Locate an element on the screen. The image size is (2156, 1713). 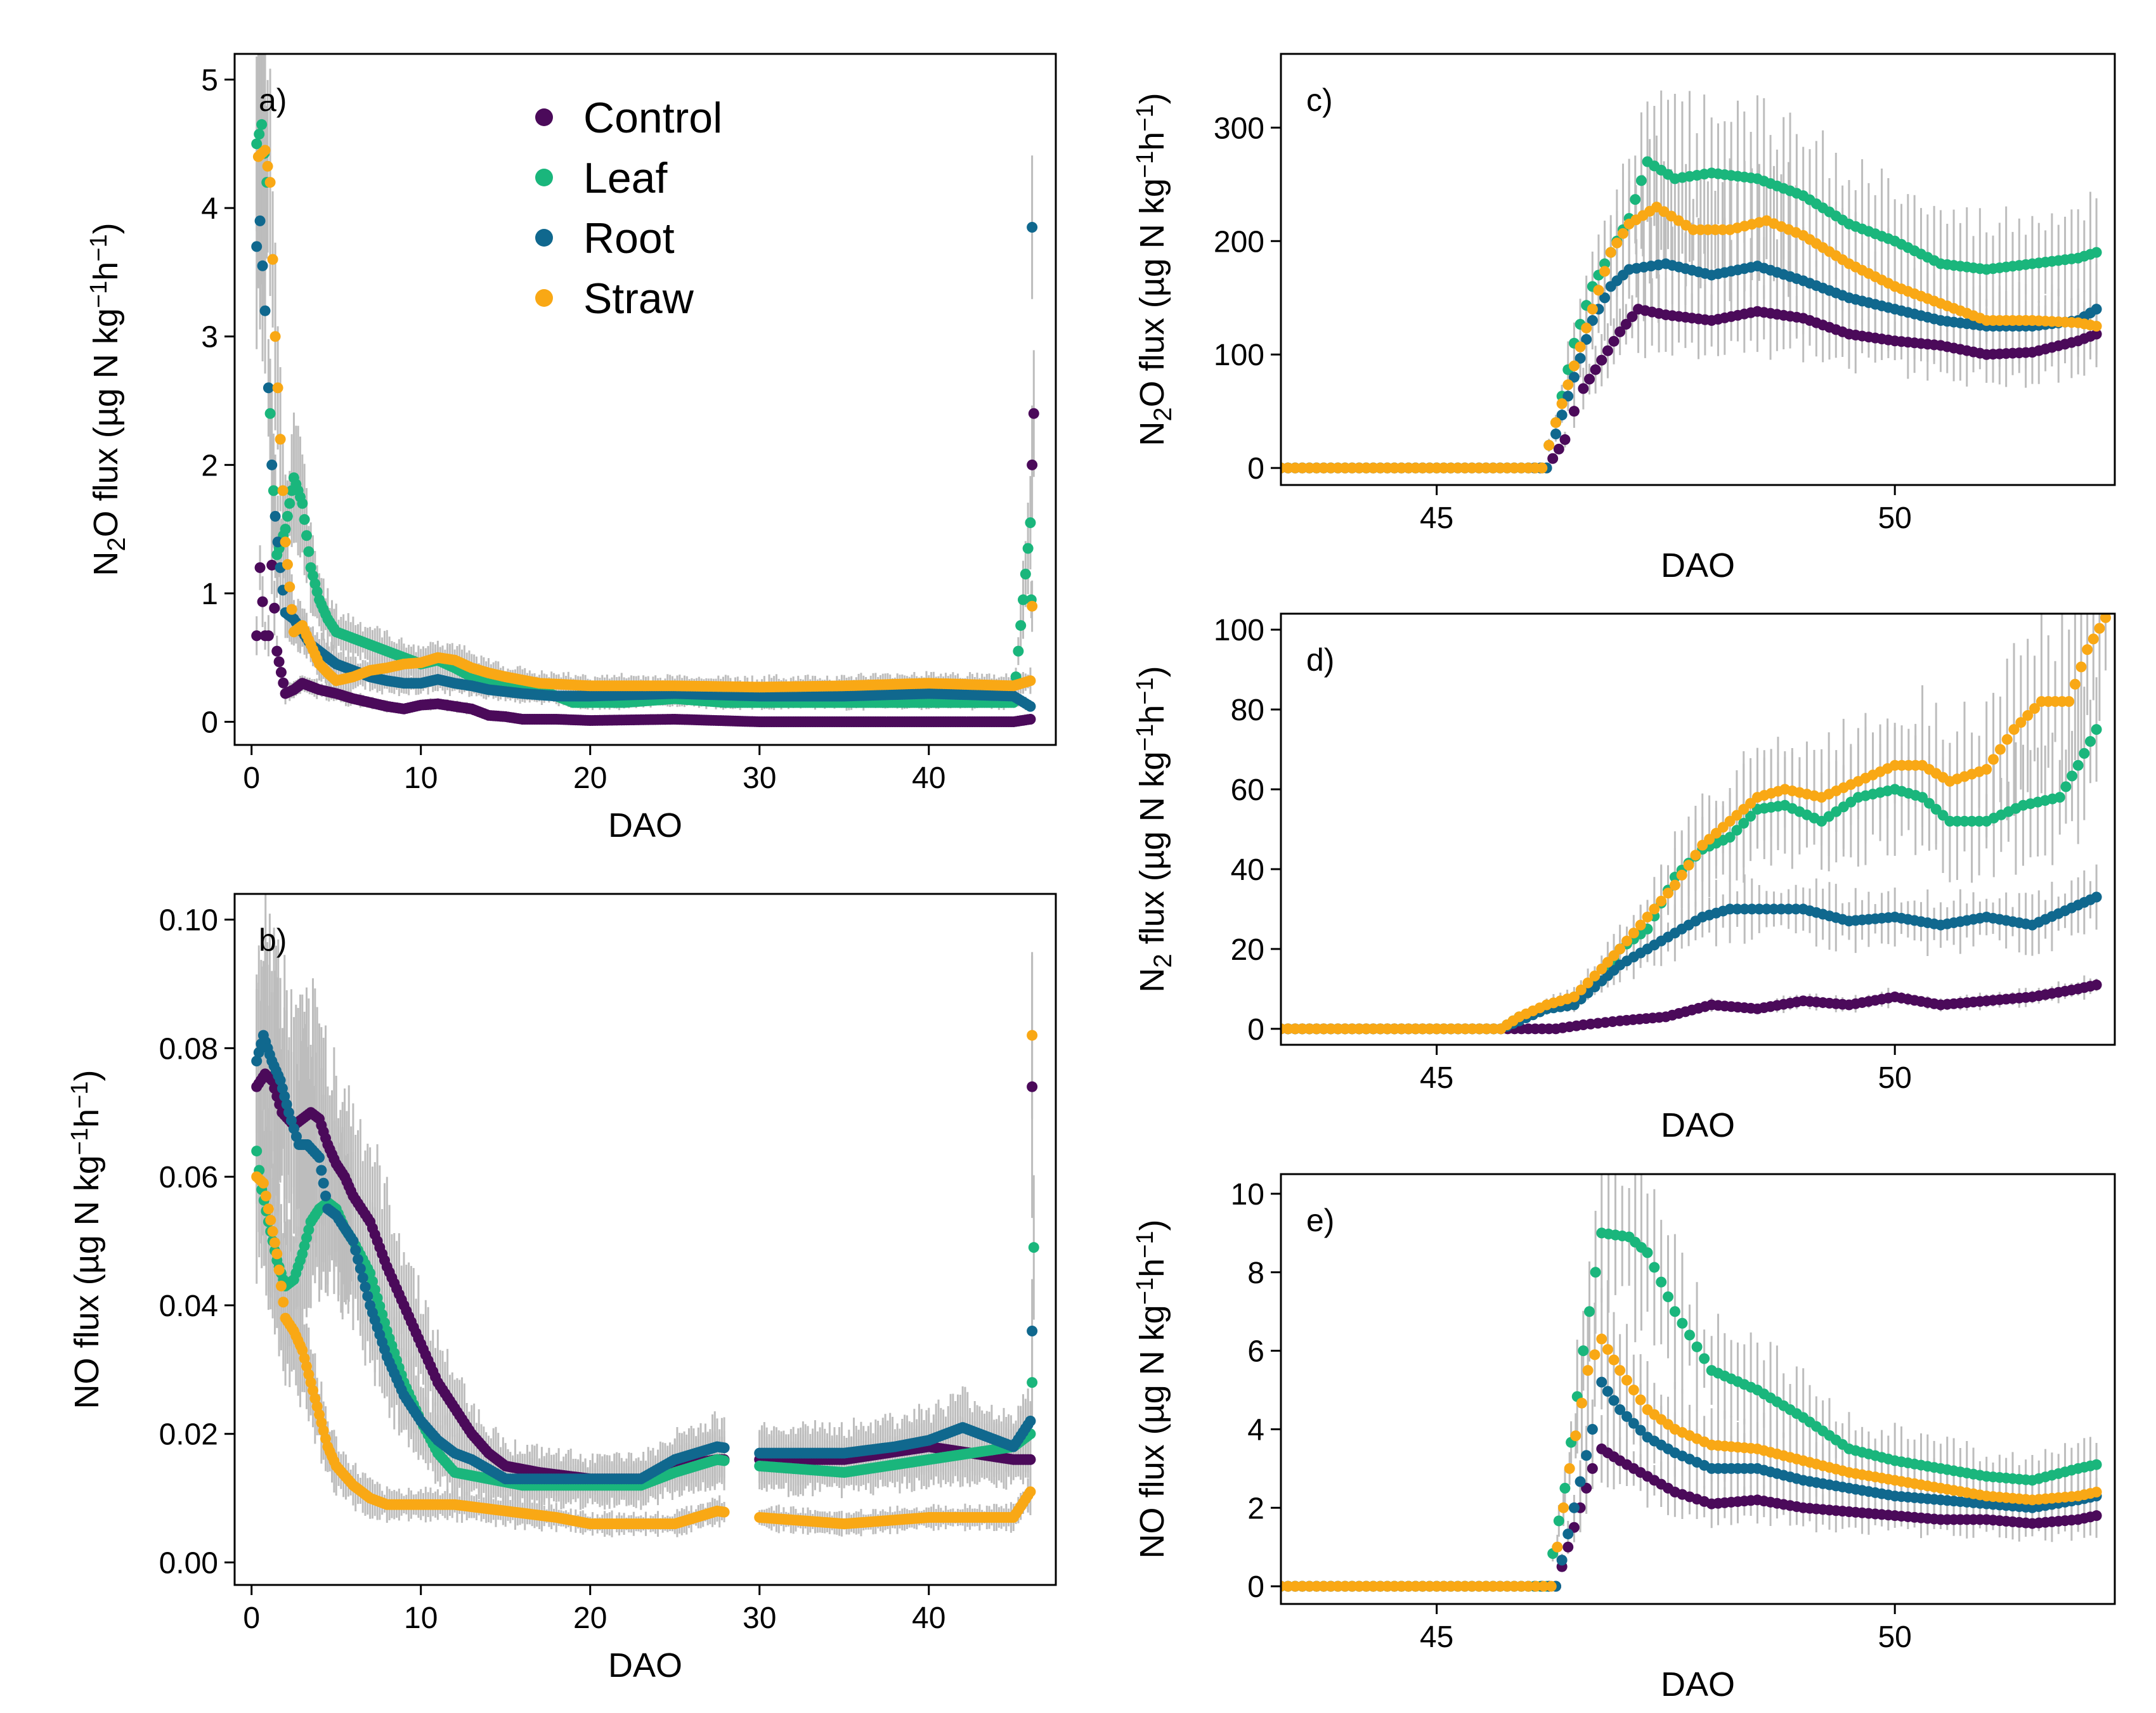
panel-a-y-tick-label: 3 is located at coordinates (209, 337).